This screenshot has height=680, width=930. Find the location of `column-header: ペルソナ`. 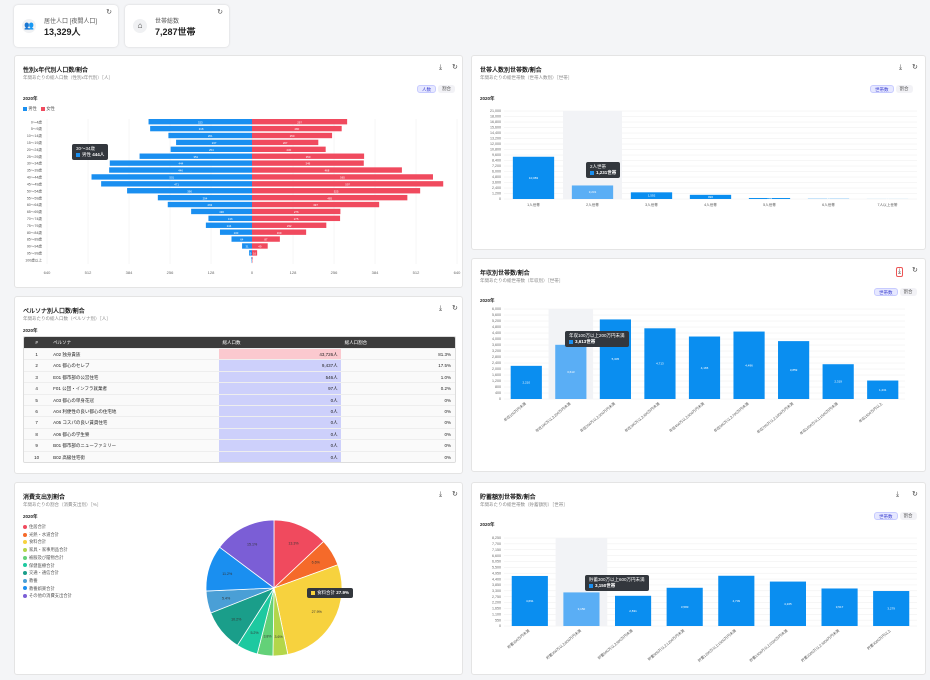

column-header: ペルソナ is located at coordinates (62, 342).